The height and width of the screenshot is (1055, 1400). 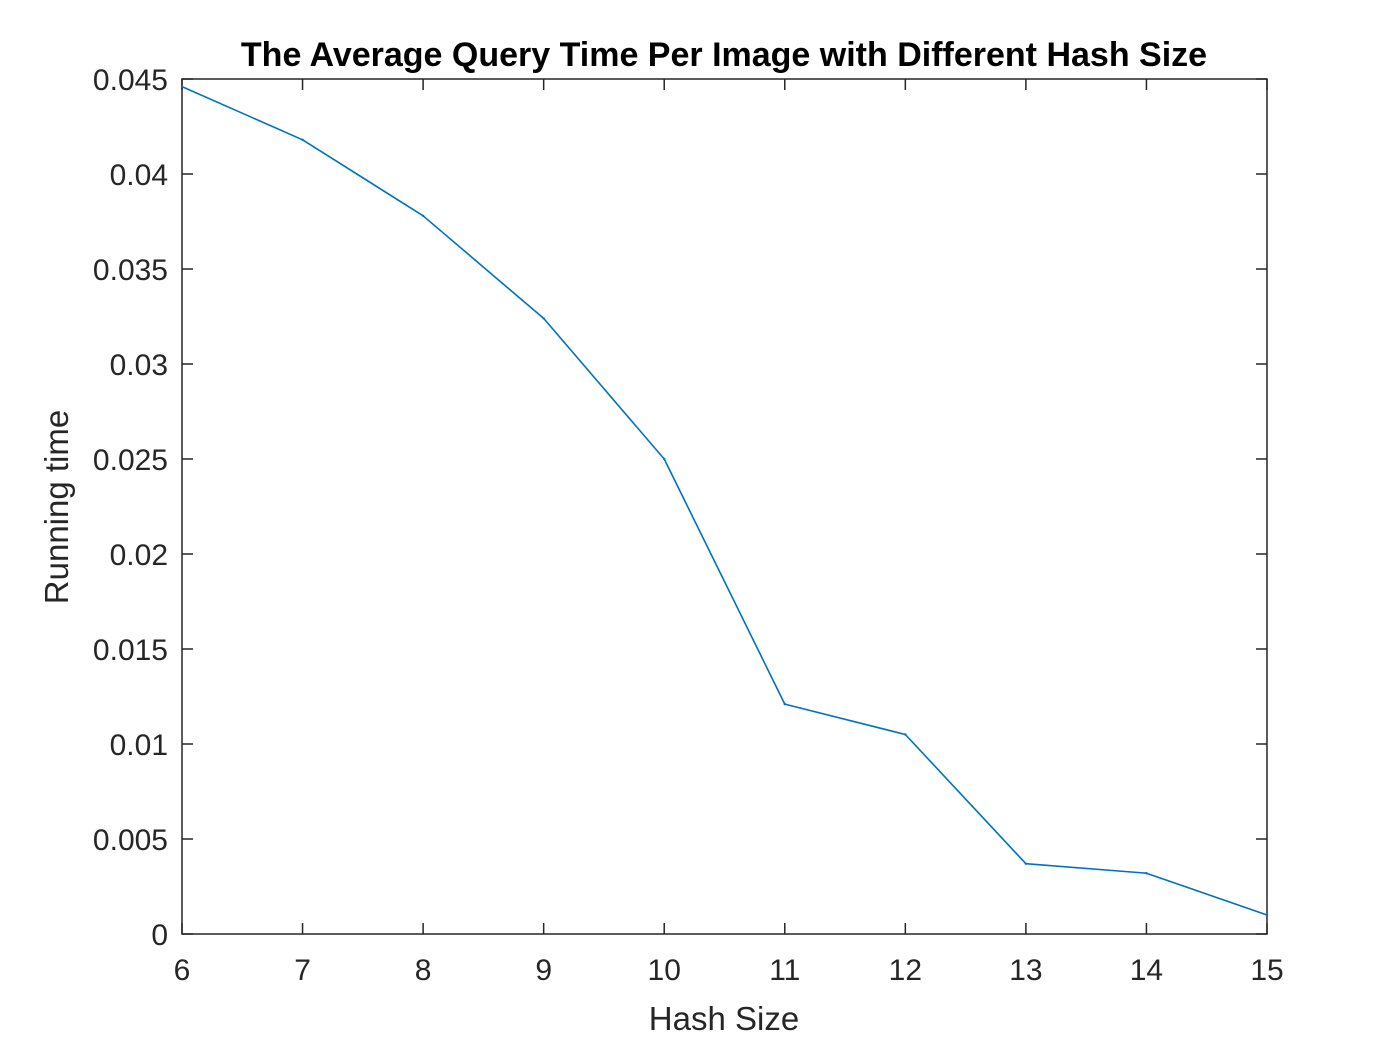 What do you see at coordinates (784, 970) in the screenshot?
I see `x-tick-label: 11` at bounding box center [784, 970].